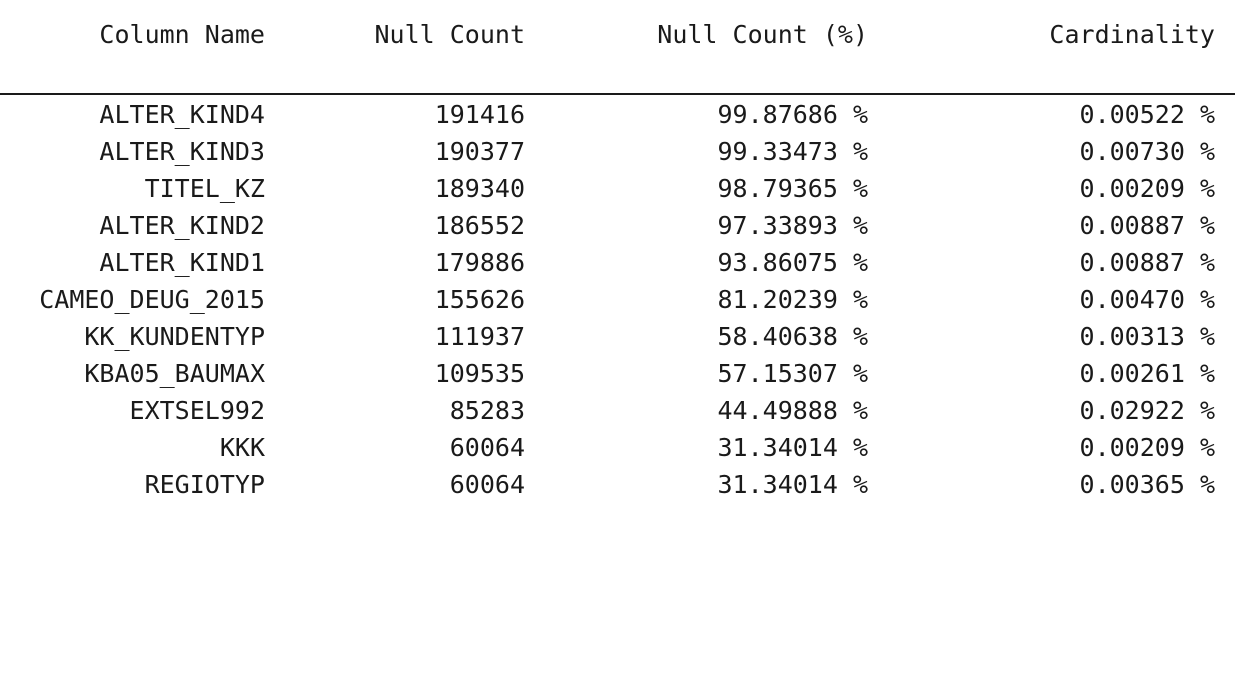 Image resolution: width=1235 pixels, height=688 pixels. Describe the element at coordinates (792, 299) in the screenshot. I see `cell-null-percent: 81.20239 %` at that location.